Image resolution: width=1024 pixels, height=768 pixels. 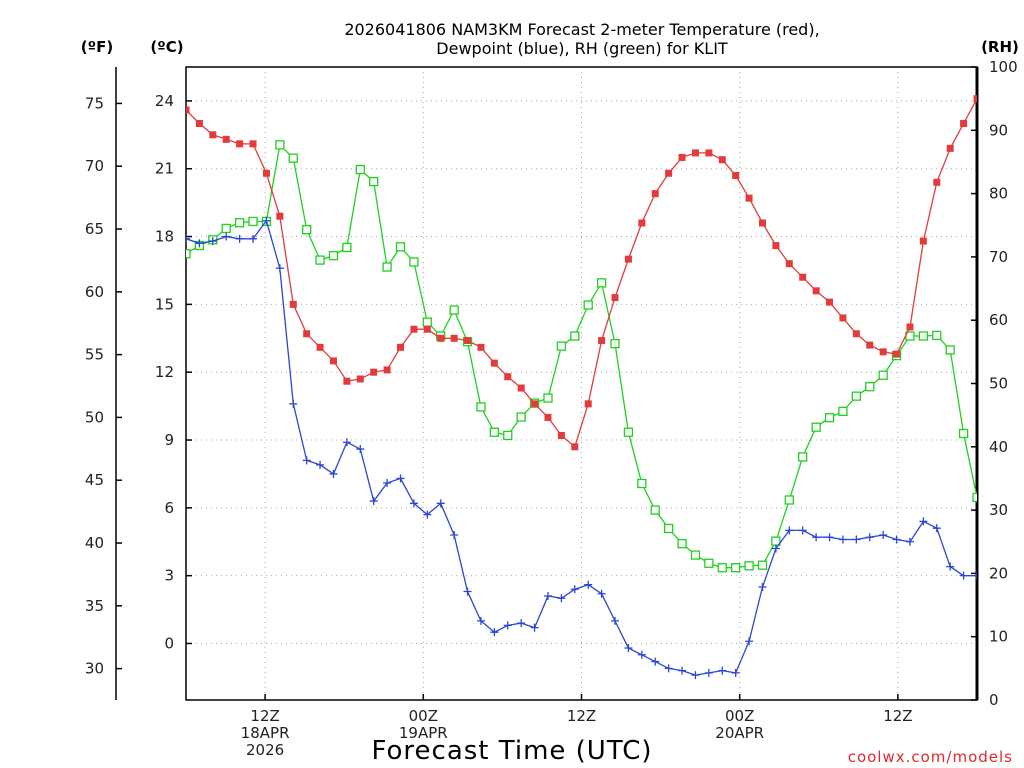 I want to click on rh-tick-label: 20, so click(x=998, y=573).